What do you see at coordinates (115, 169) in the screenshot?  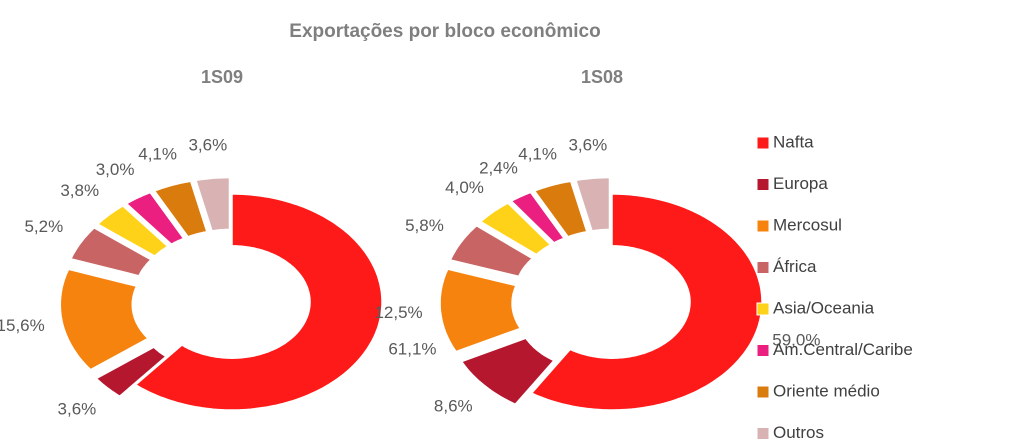 I see `data-label: 3,0%` at bounding box center [115, 169].